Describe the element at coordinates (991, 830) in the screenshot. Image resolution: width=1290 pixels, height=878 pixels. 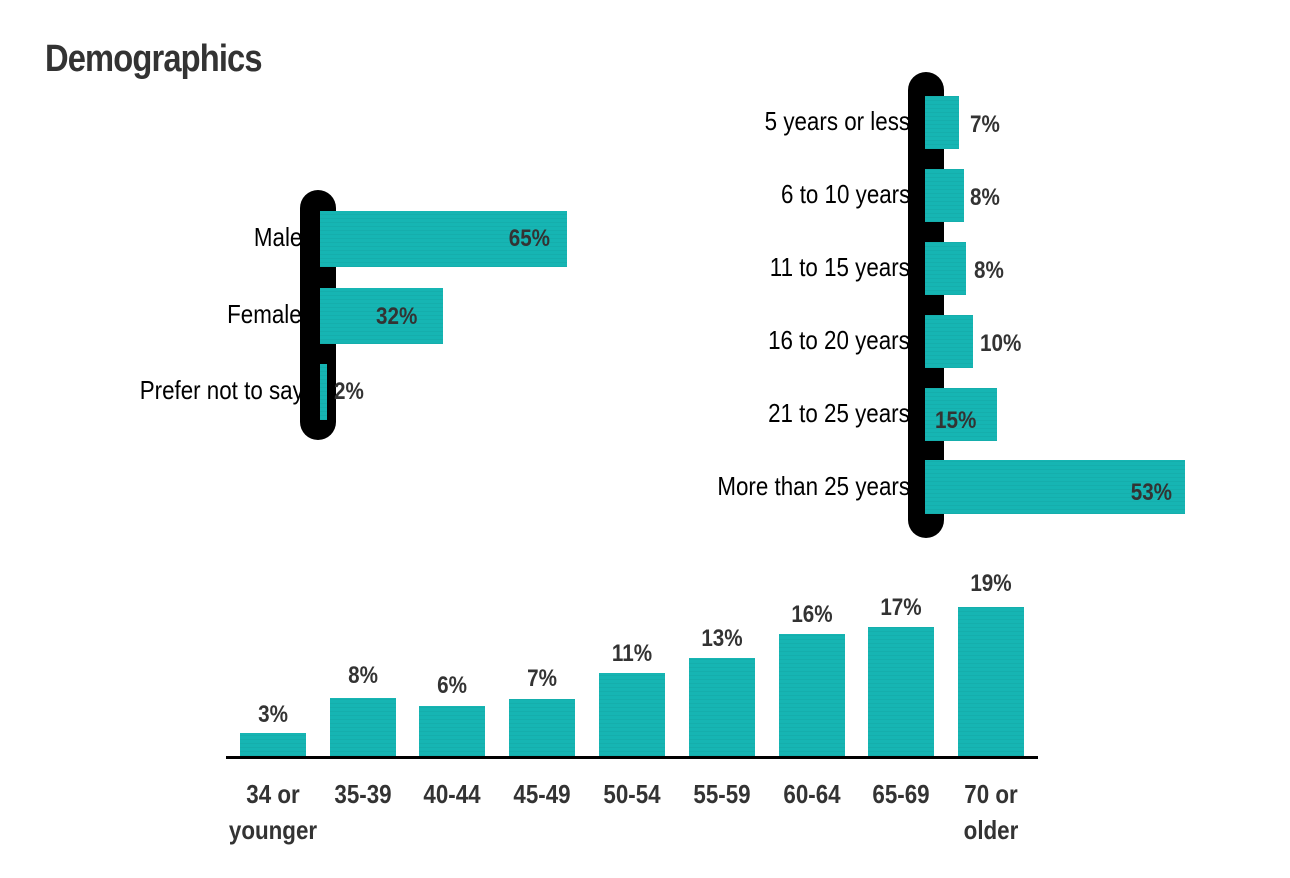
I see `age-label-8-line2: older` at that location.